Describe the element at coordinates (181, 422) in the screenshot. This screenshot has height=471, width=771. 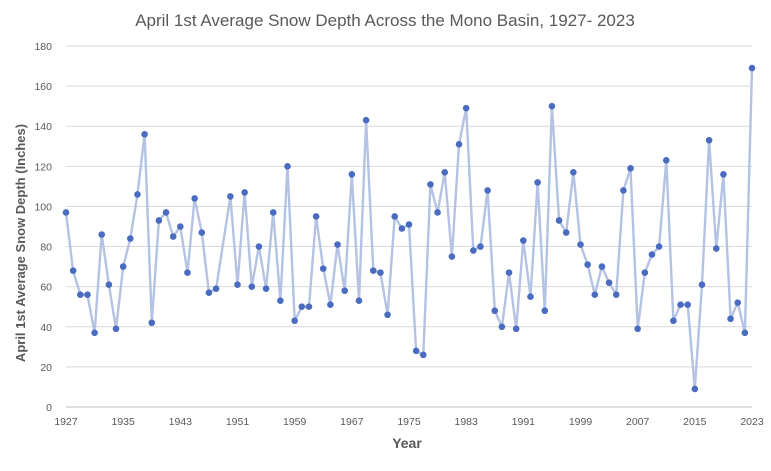
I see `x-tick-label: 1943` at that location.